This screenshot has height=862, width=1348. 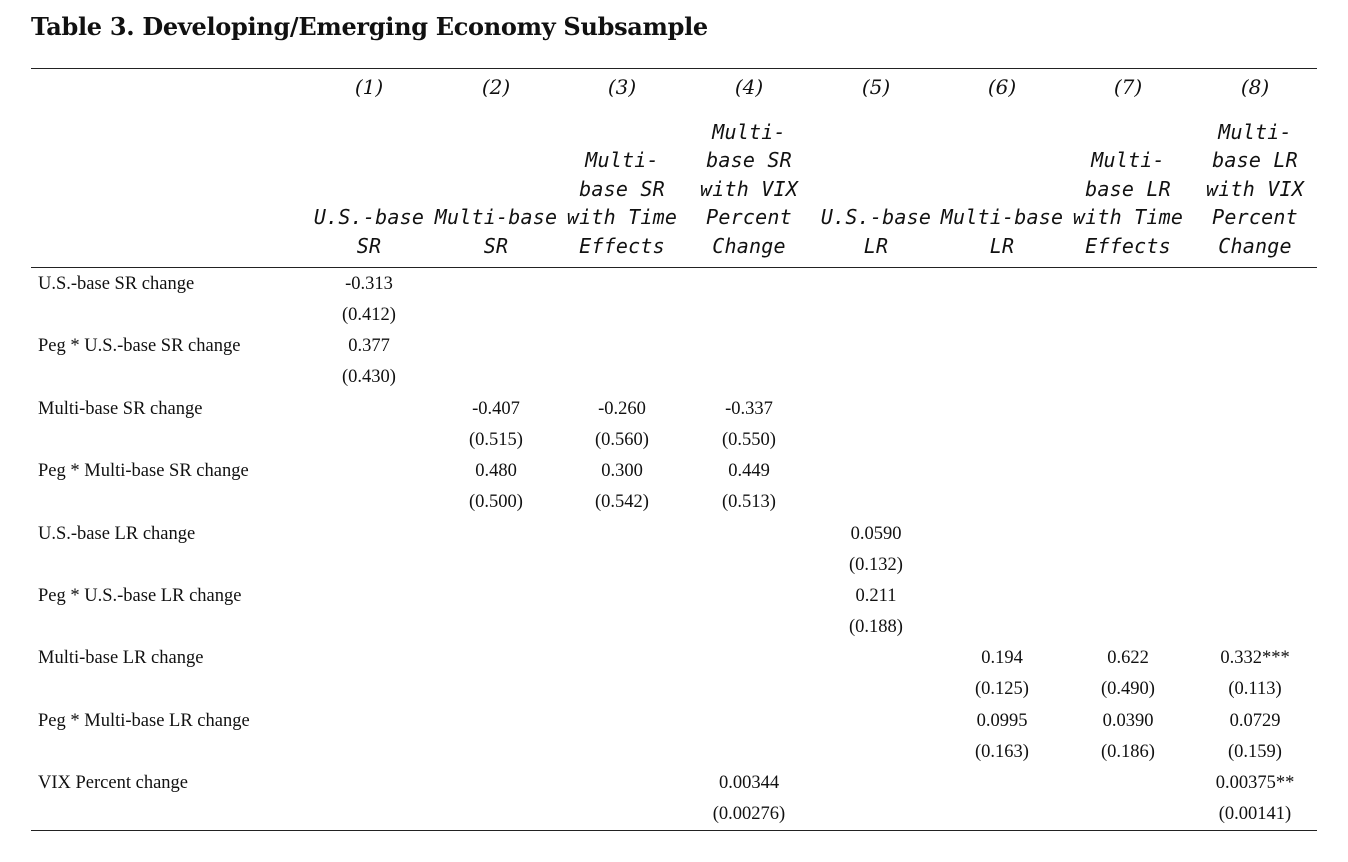 What do you see at coordinates (369, 284) in the screenshot?
I see `coefficient-cell: -0.313` at bounding box center [369, 284].